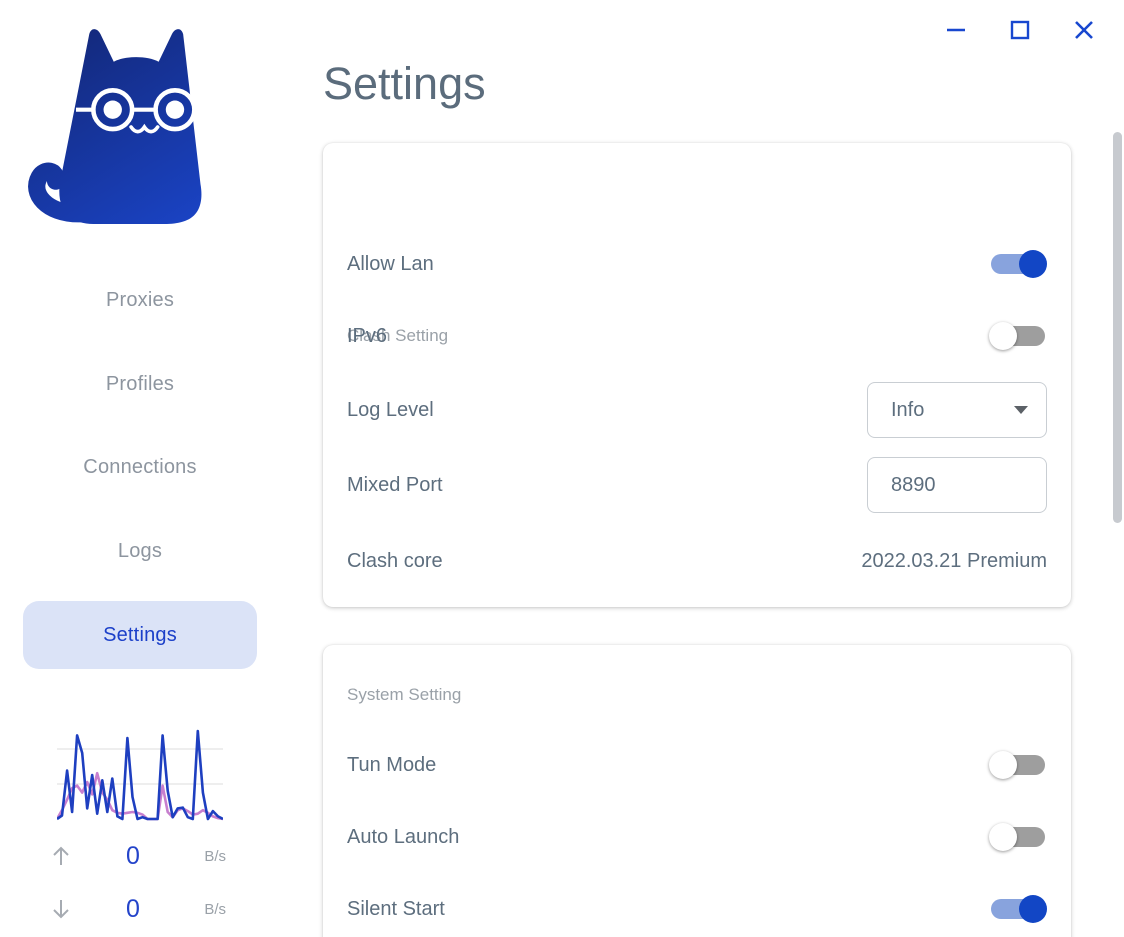  Describe the element at coordinates (957, 485) in the screenshot. I see `mixed-port-input` at that location.